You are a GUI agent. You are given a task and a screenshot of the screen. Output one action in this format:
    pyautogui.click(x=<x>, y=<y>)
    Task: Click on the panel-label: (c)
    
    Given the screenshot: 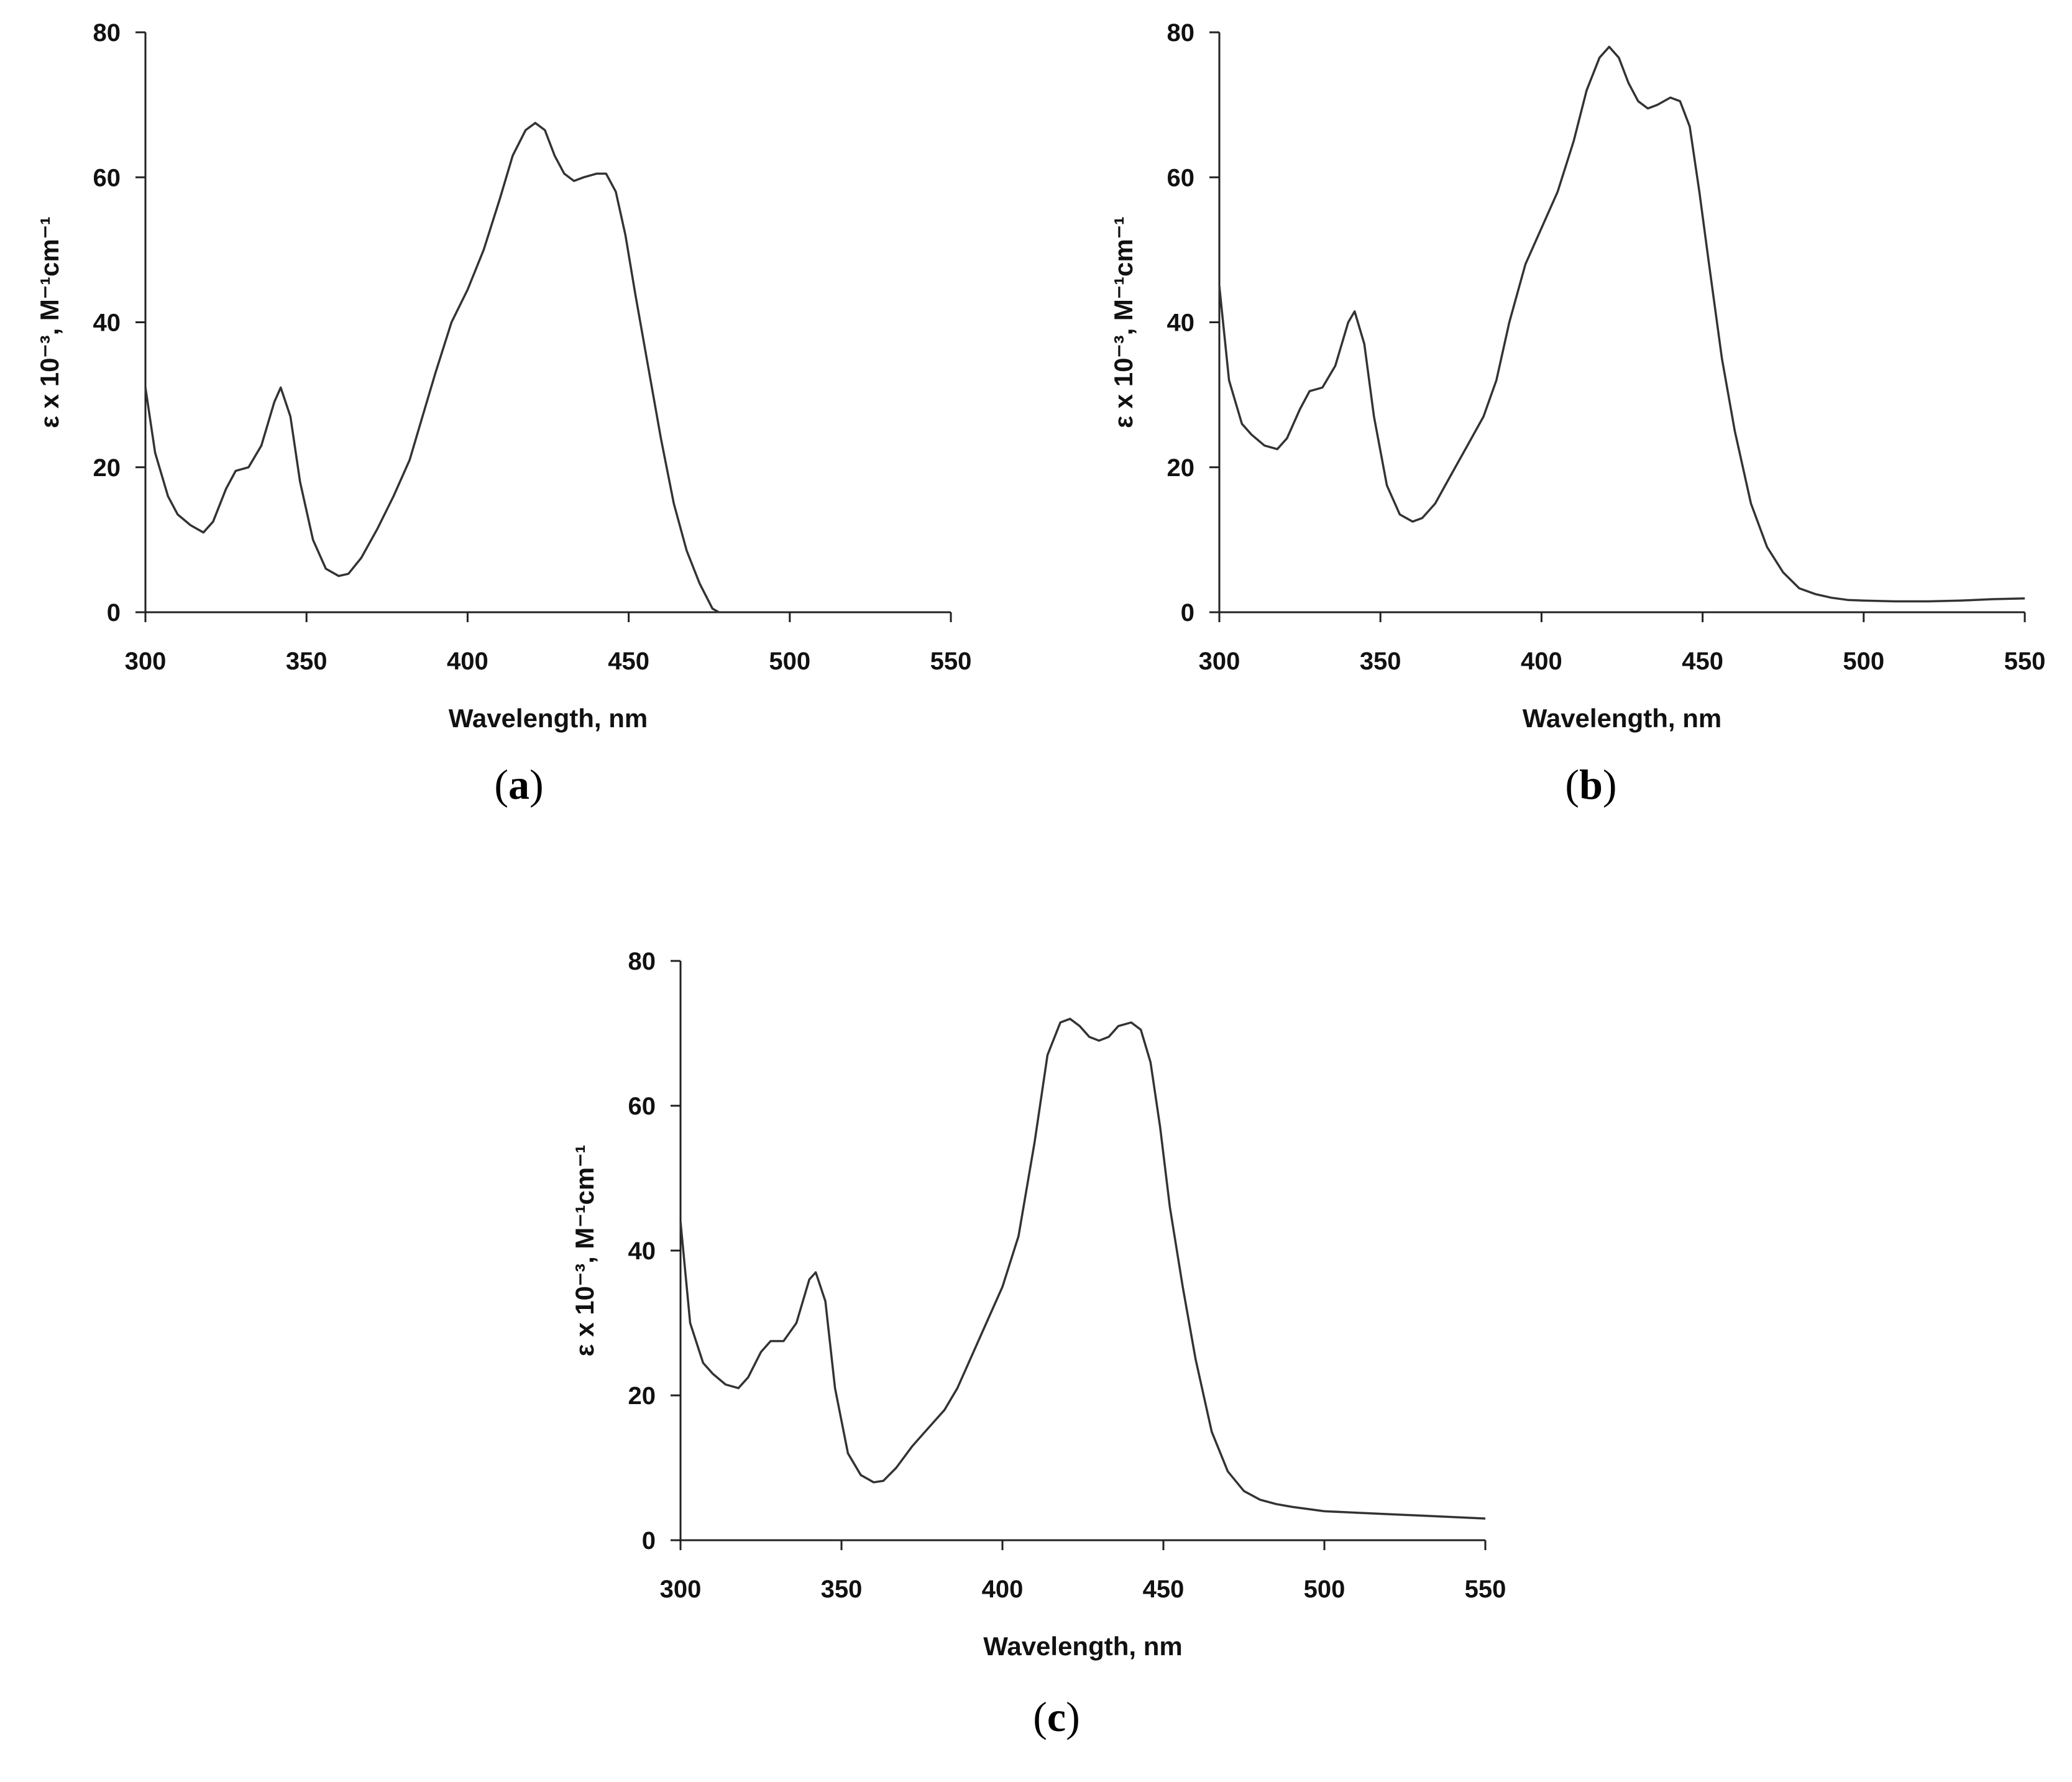 What is the action you would take?
    pyautogui.click(x=1056, y=1717)
    